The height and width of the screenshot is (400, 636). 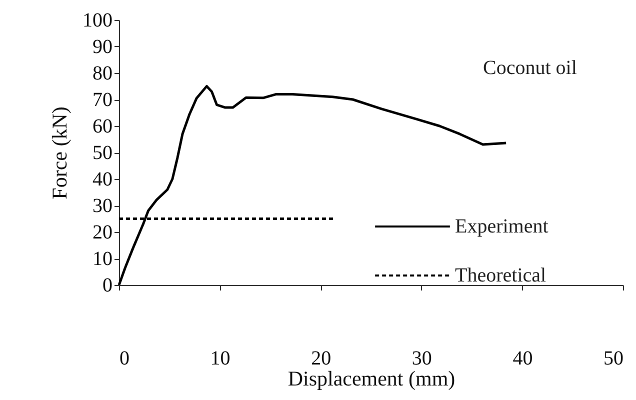 What do you see at coordinates (220, 359) in the screenshot?
I see `x-tick-label: 10` at bounding box center [220, 359].